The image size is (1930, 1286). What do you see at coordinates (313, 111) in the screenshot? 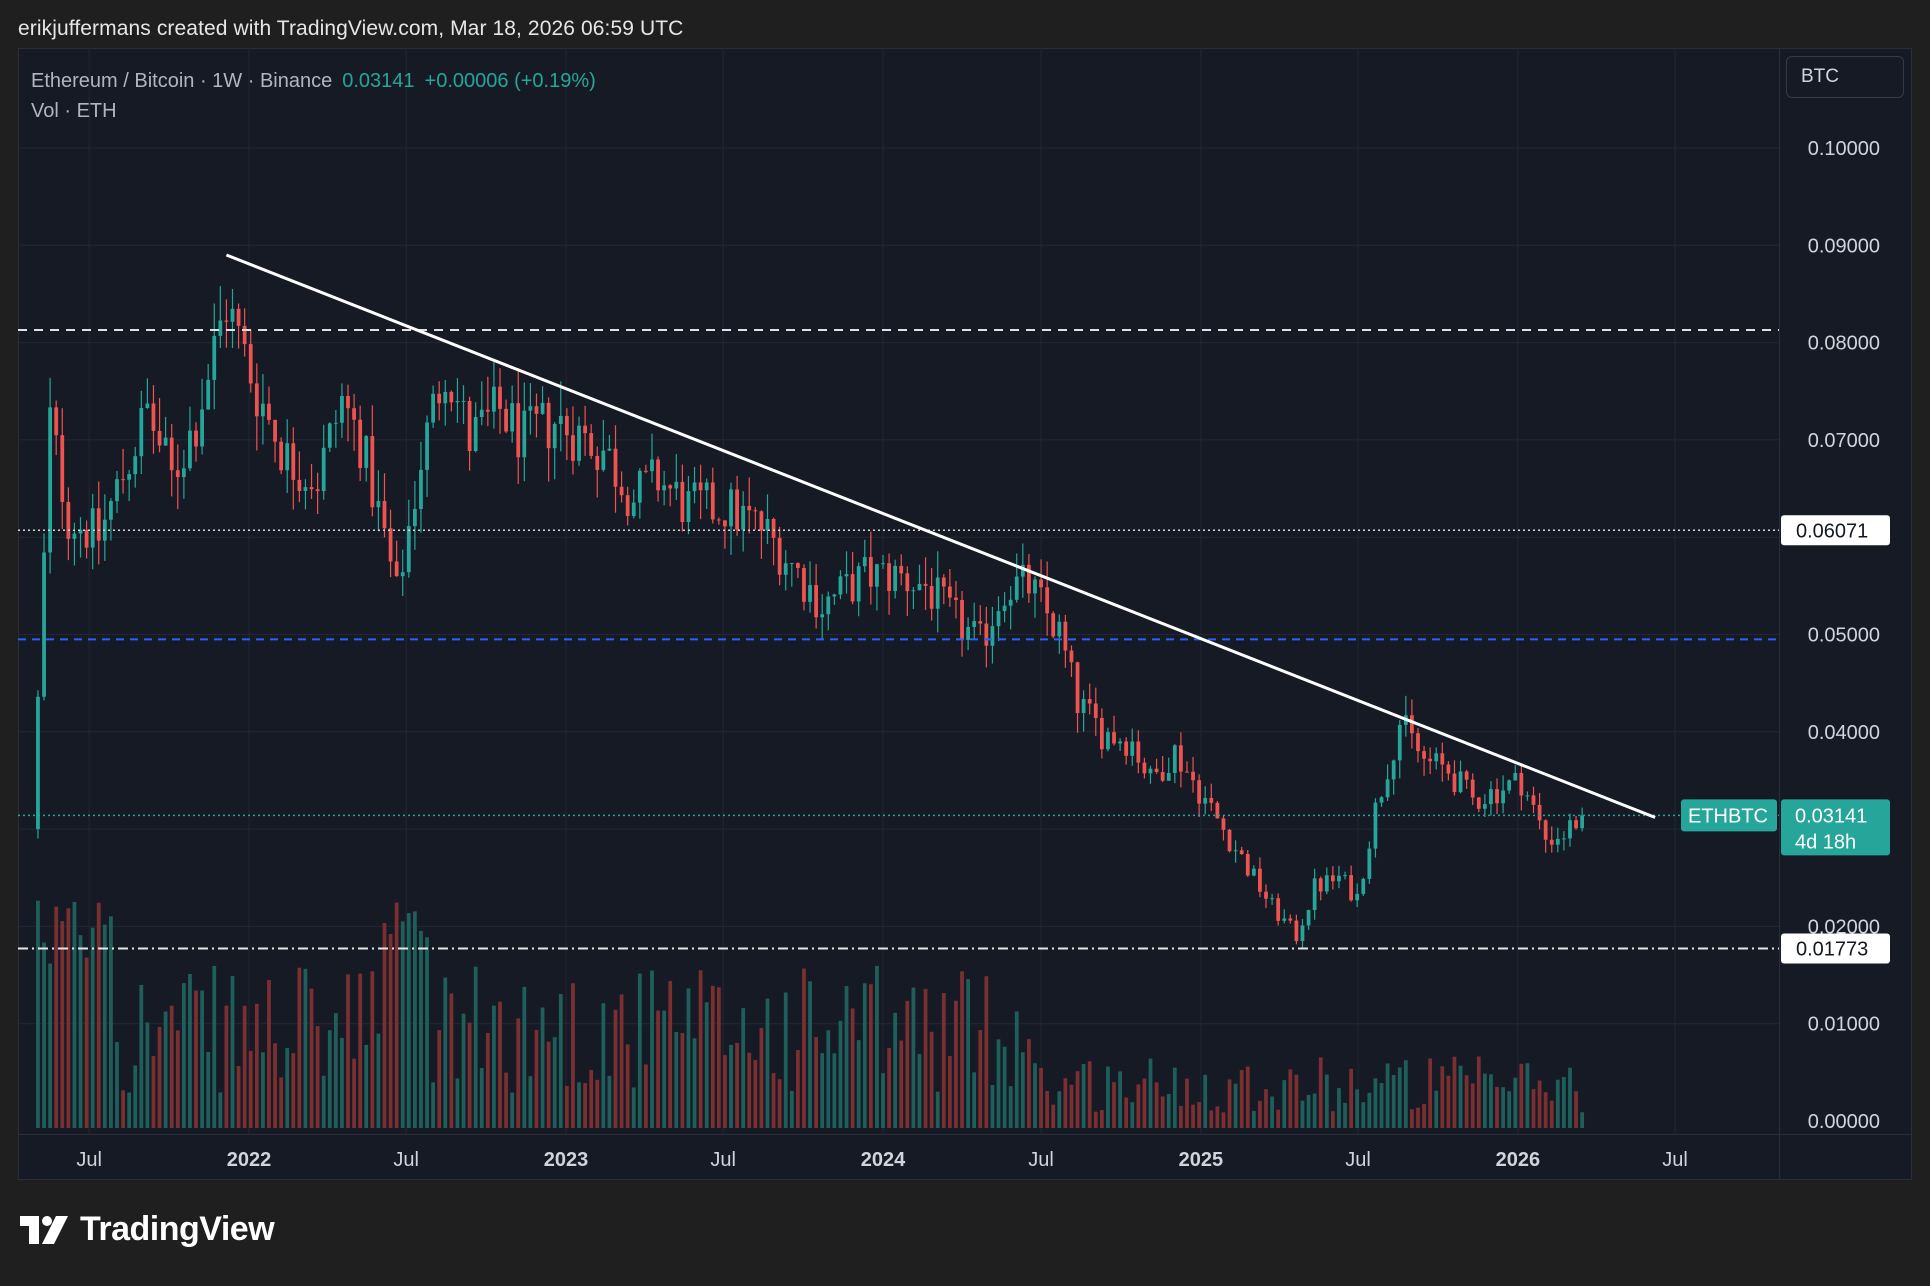
I see `volume-legend-row: Vol · ETH` at bounding box center [313, 111].